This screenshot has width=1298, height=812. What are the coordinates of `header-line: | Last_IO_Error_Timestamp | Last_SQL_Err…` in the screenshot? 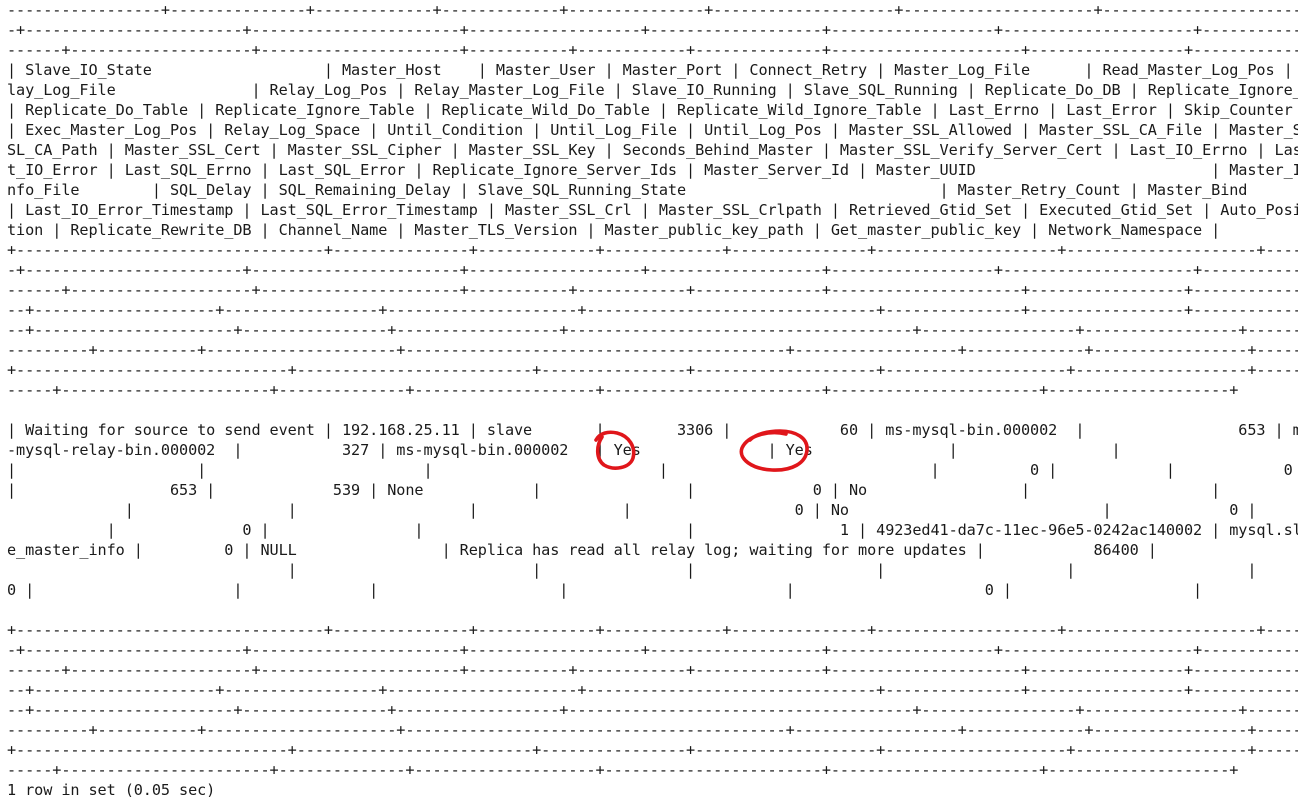 It's located at (652, 210).